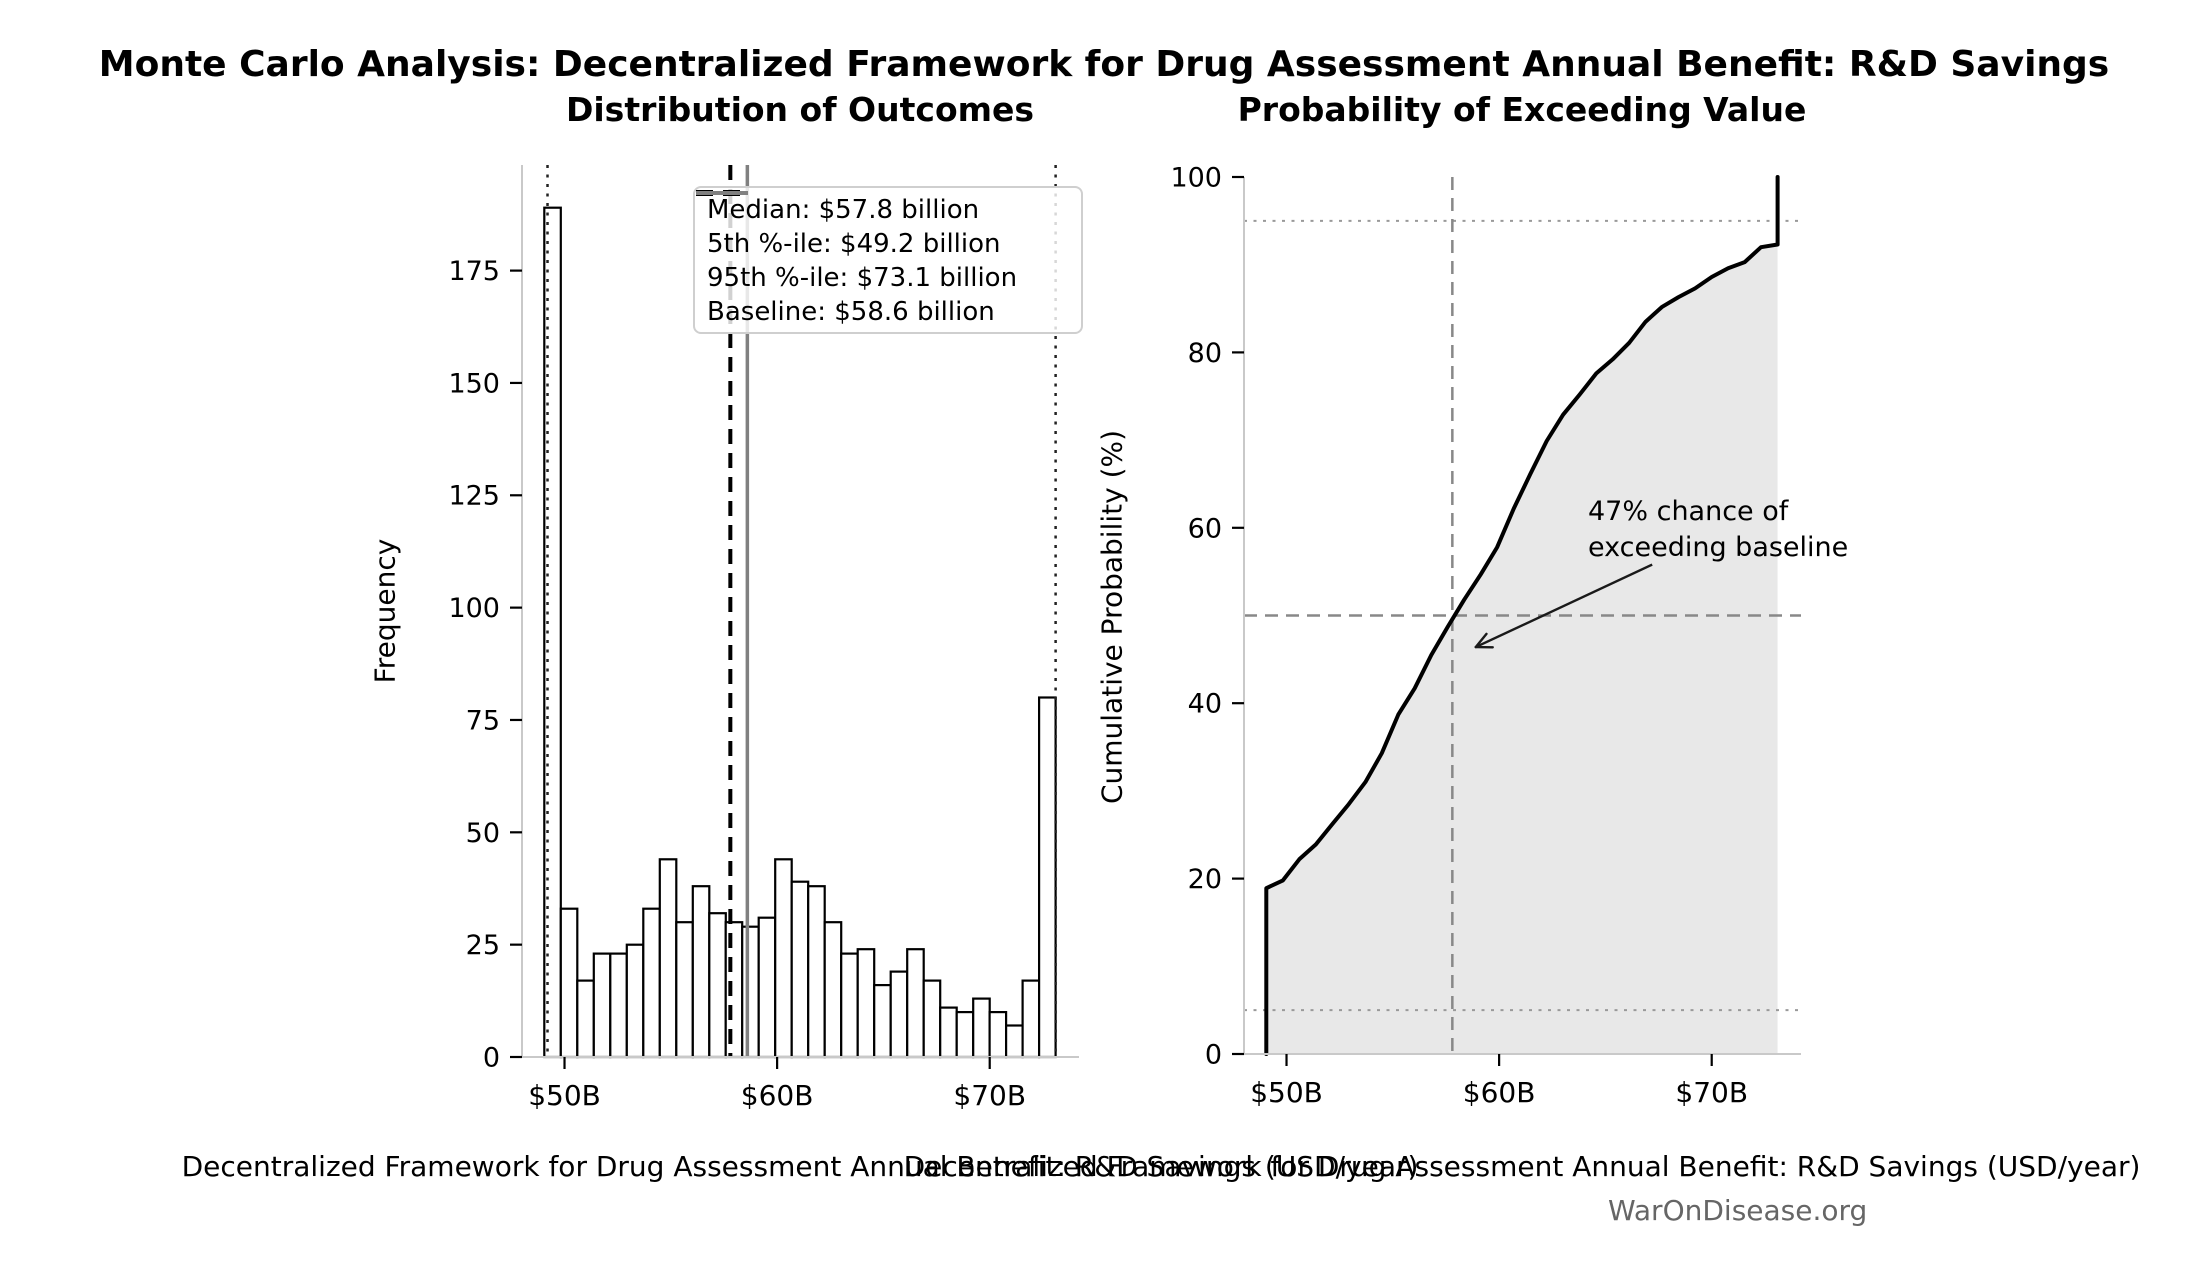  I want to click on annotation-arrow-head, so click(1481, 640).